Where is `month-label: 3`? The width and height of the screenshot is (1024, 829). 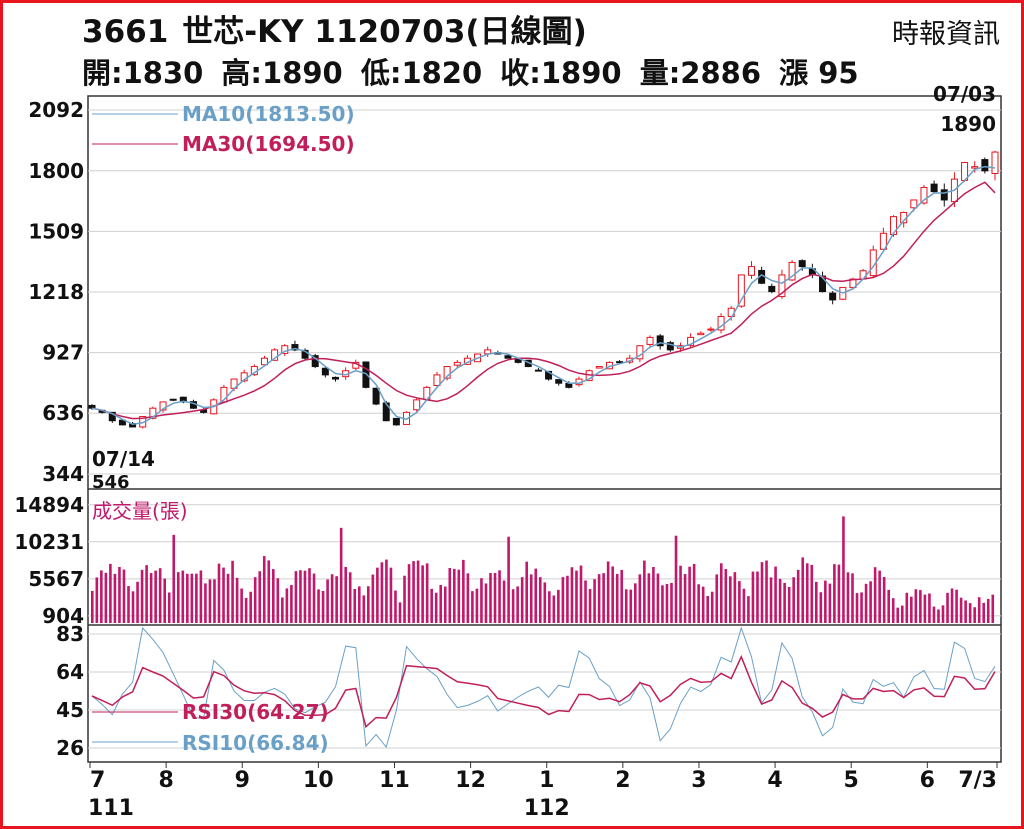 month-label: 3 is located at coordinates (698, 780).